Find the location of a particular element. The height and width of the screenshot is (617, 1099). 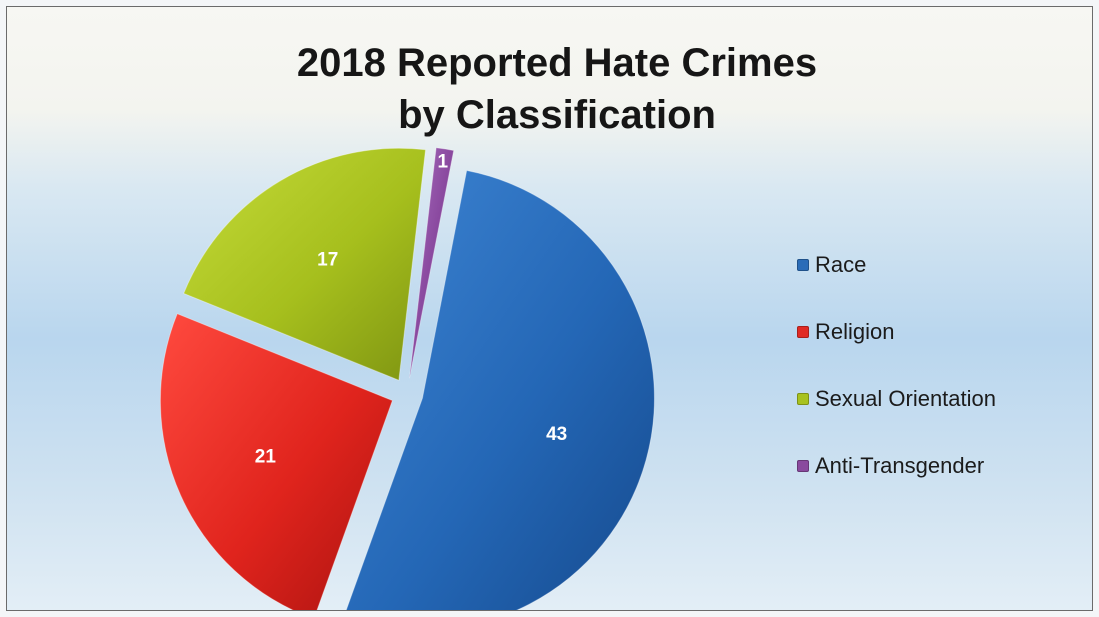

legend-label-race: Race is located at coordinates (841, 264).